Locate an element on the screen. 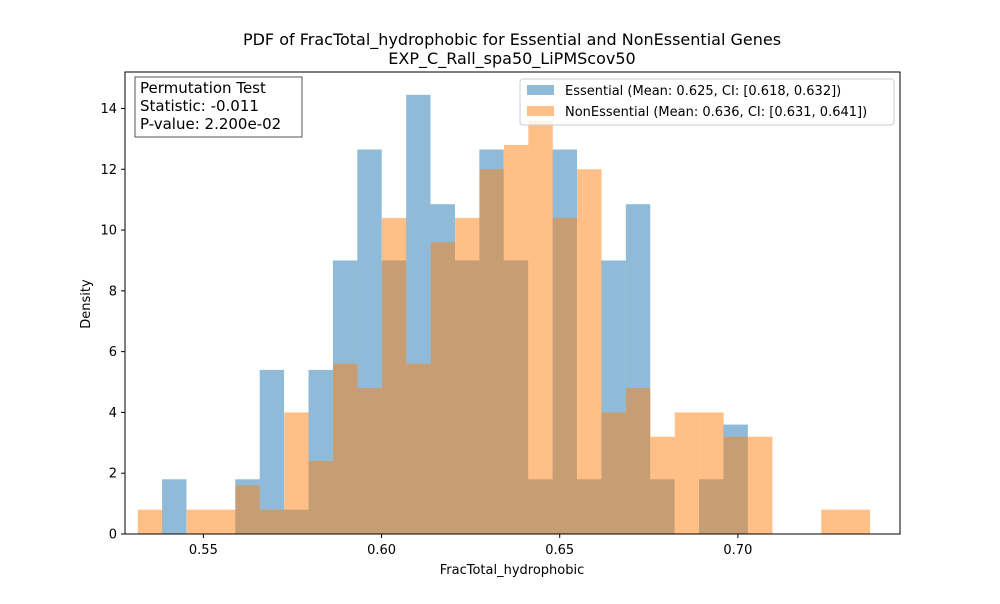 The height and width of the screenshot is (604, 1000). stats-line-title: Permutation Test is located at coordinates (203, 88).